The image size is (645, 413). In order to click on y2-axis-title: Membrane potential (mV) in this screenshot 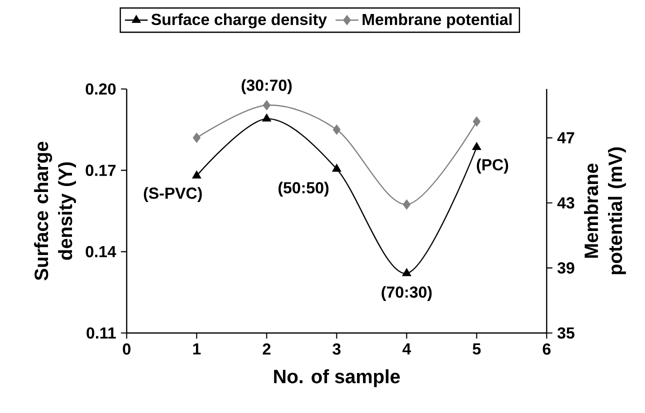, I will do `click(605, 210)`.